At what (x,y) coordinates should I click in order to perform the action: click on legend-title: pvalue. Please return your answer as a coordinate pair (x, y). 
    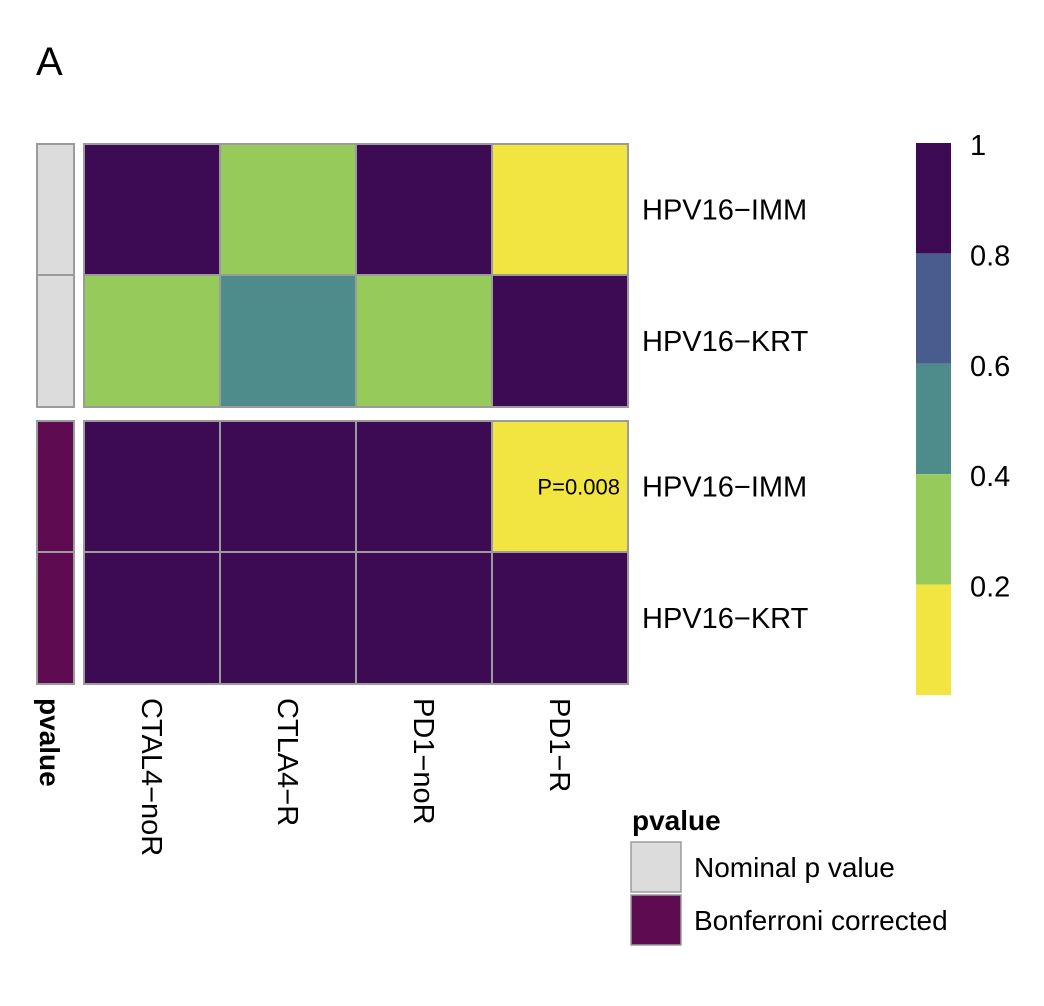
    Looking at the image, I should click on (676, 820).